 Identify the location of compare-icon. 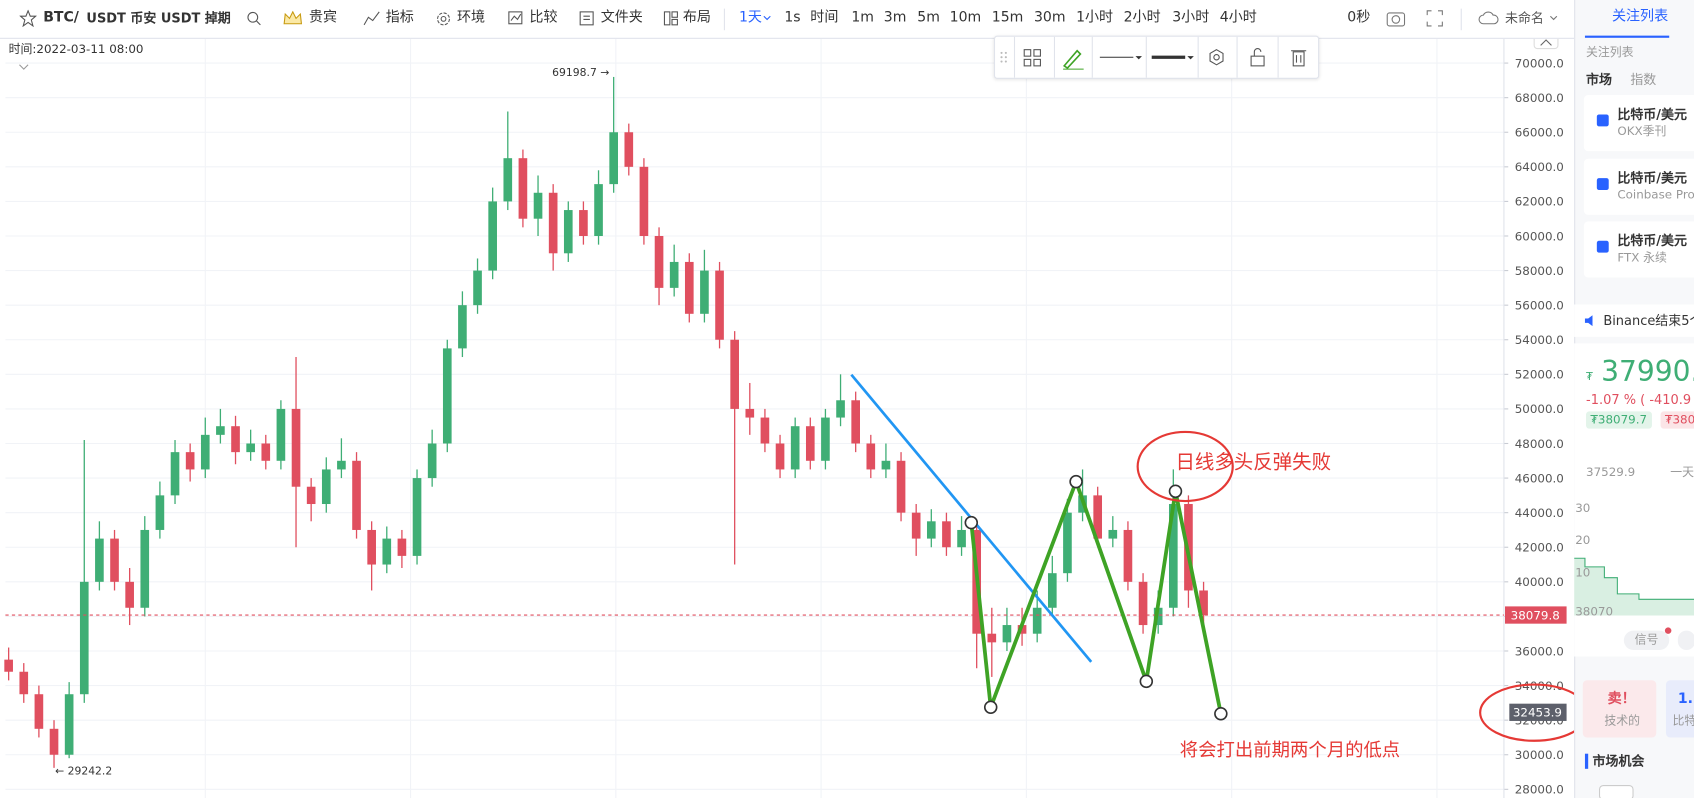
(516, 18).